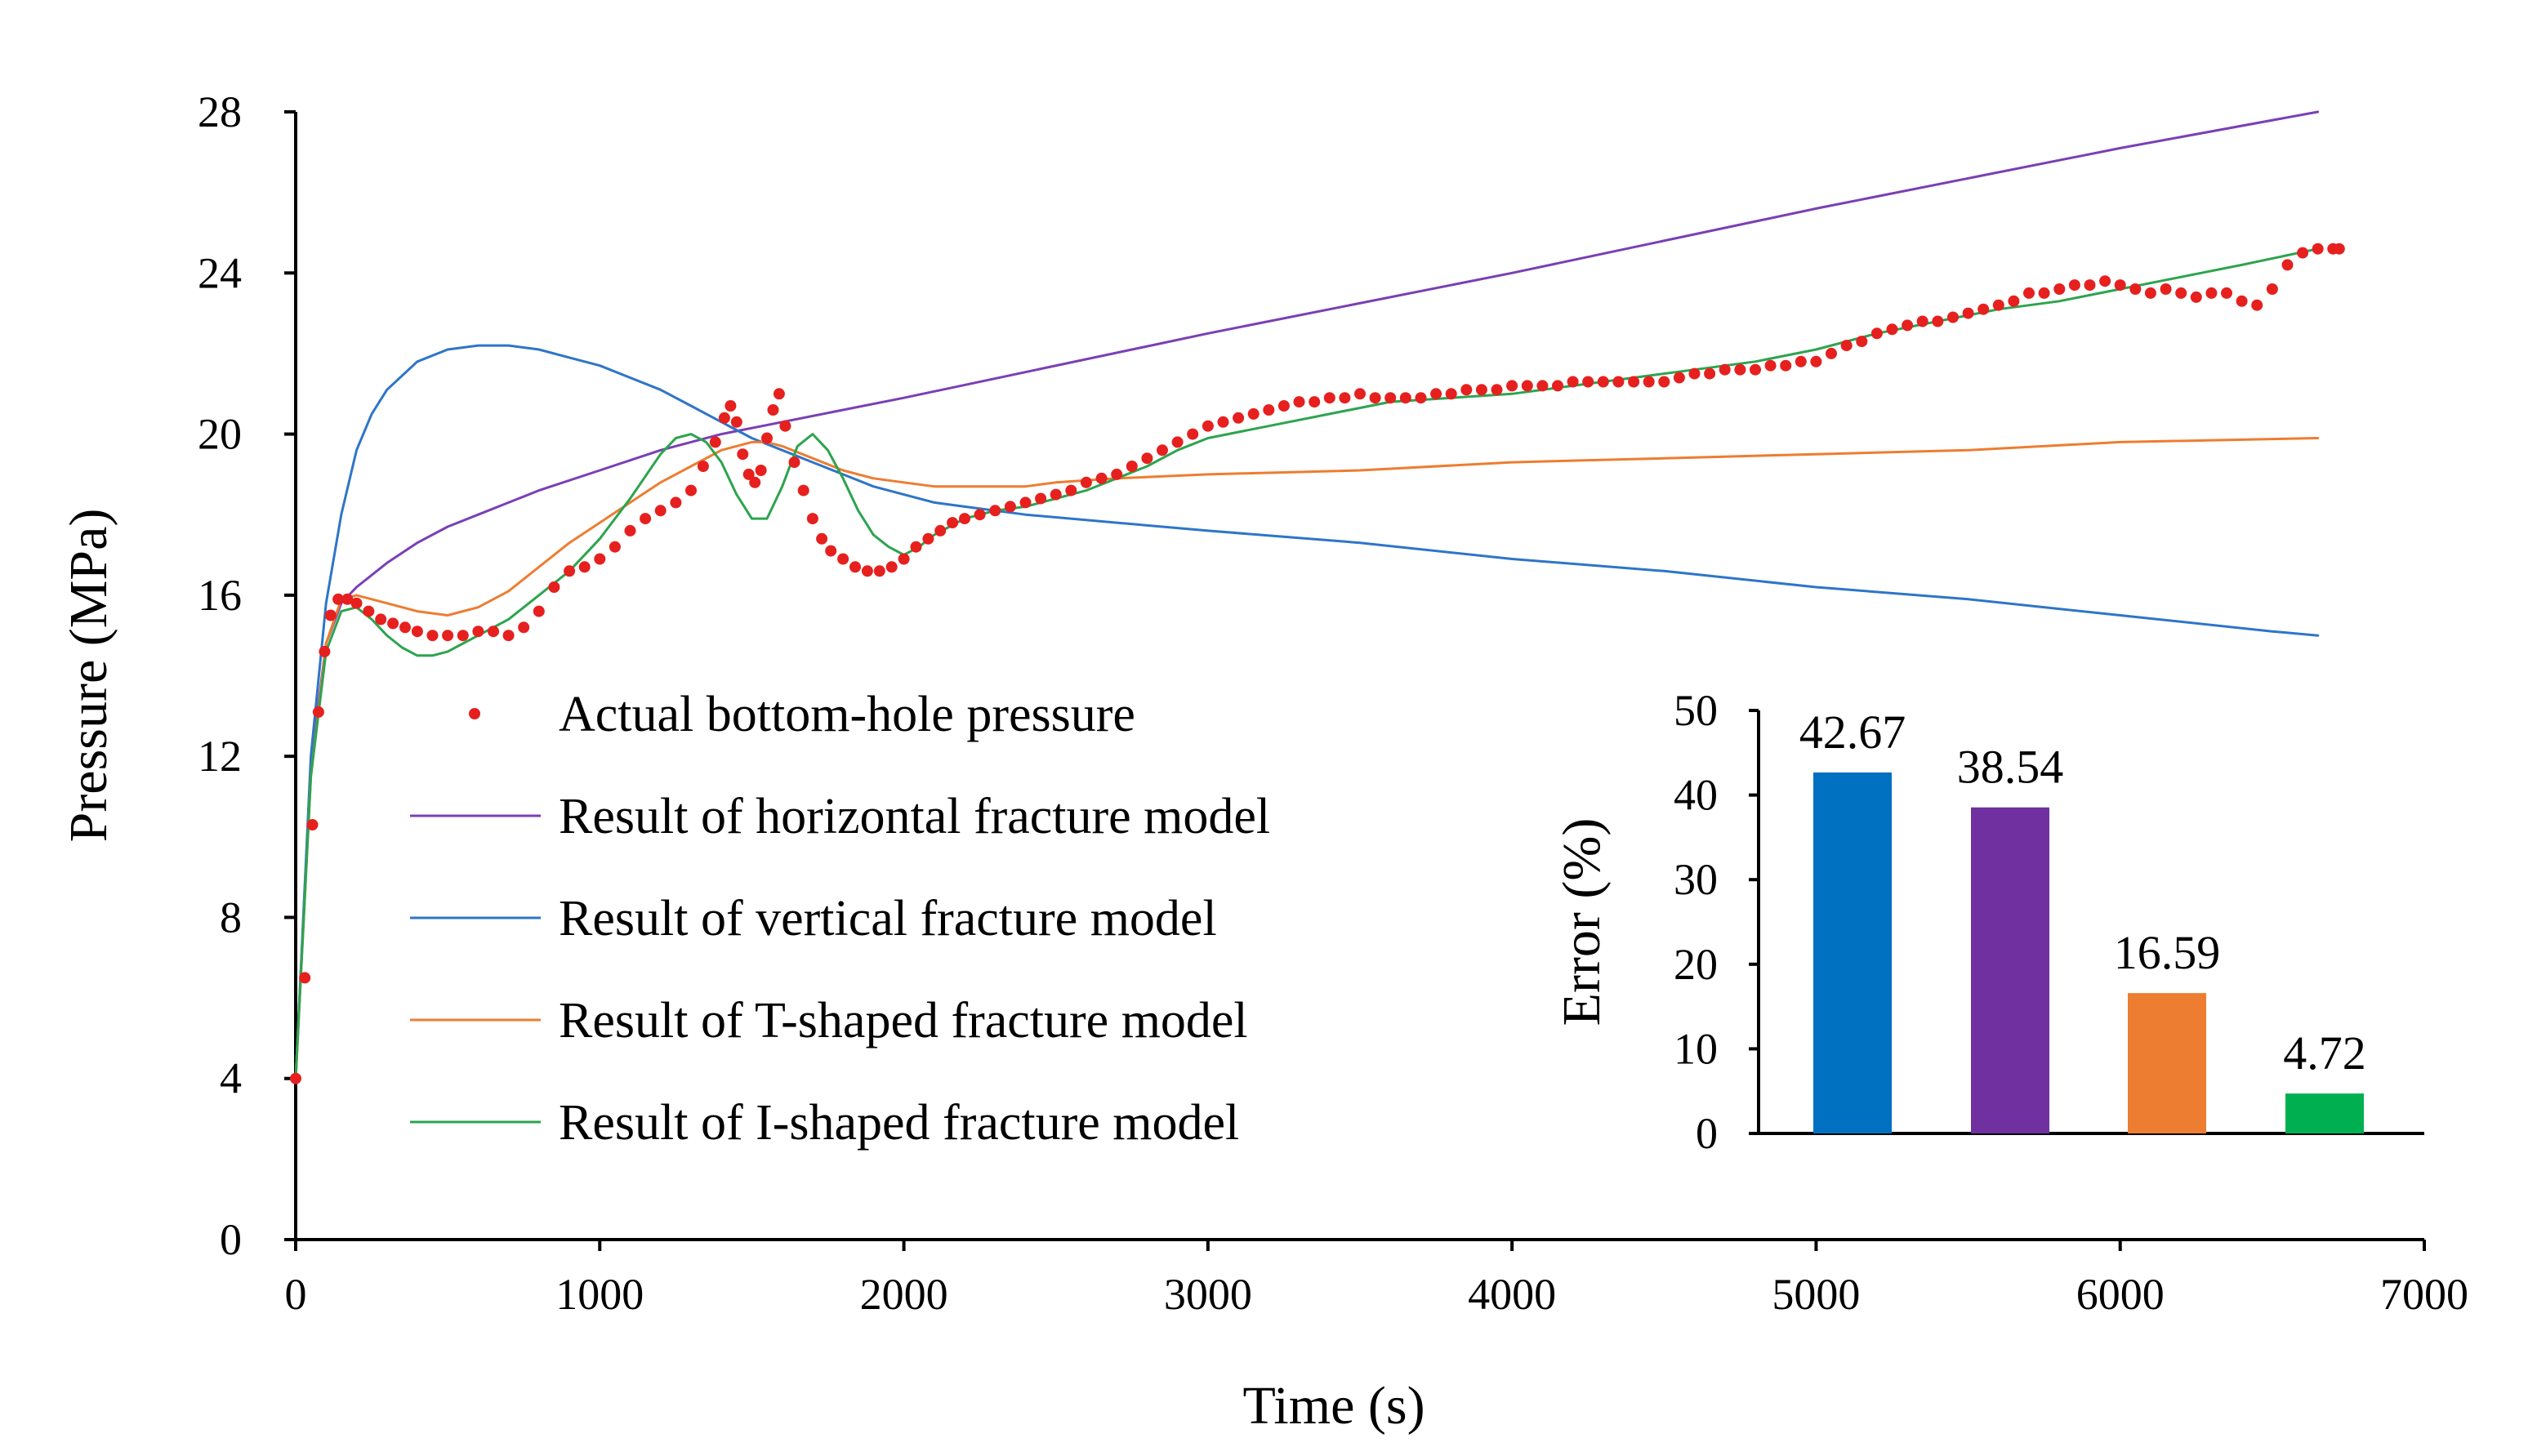  Describe the element at coordinates (2324, 1053) in the screenshot. I see `error-bar-label: 4.72` at that location.